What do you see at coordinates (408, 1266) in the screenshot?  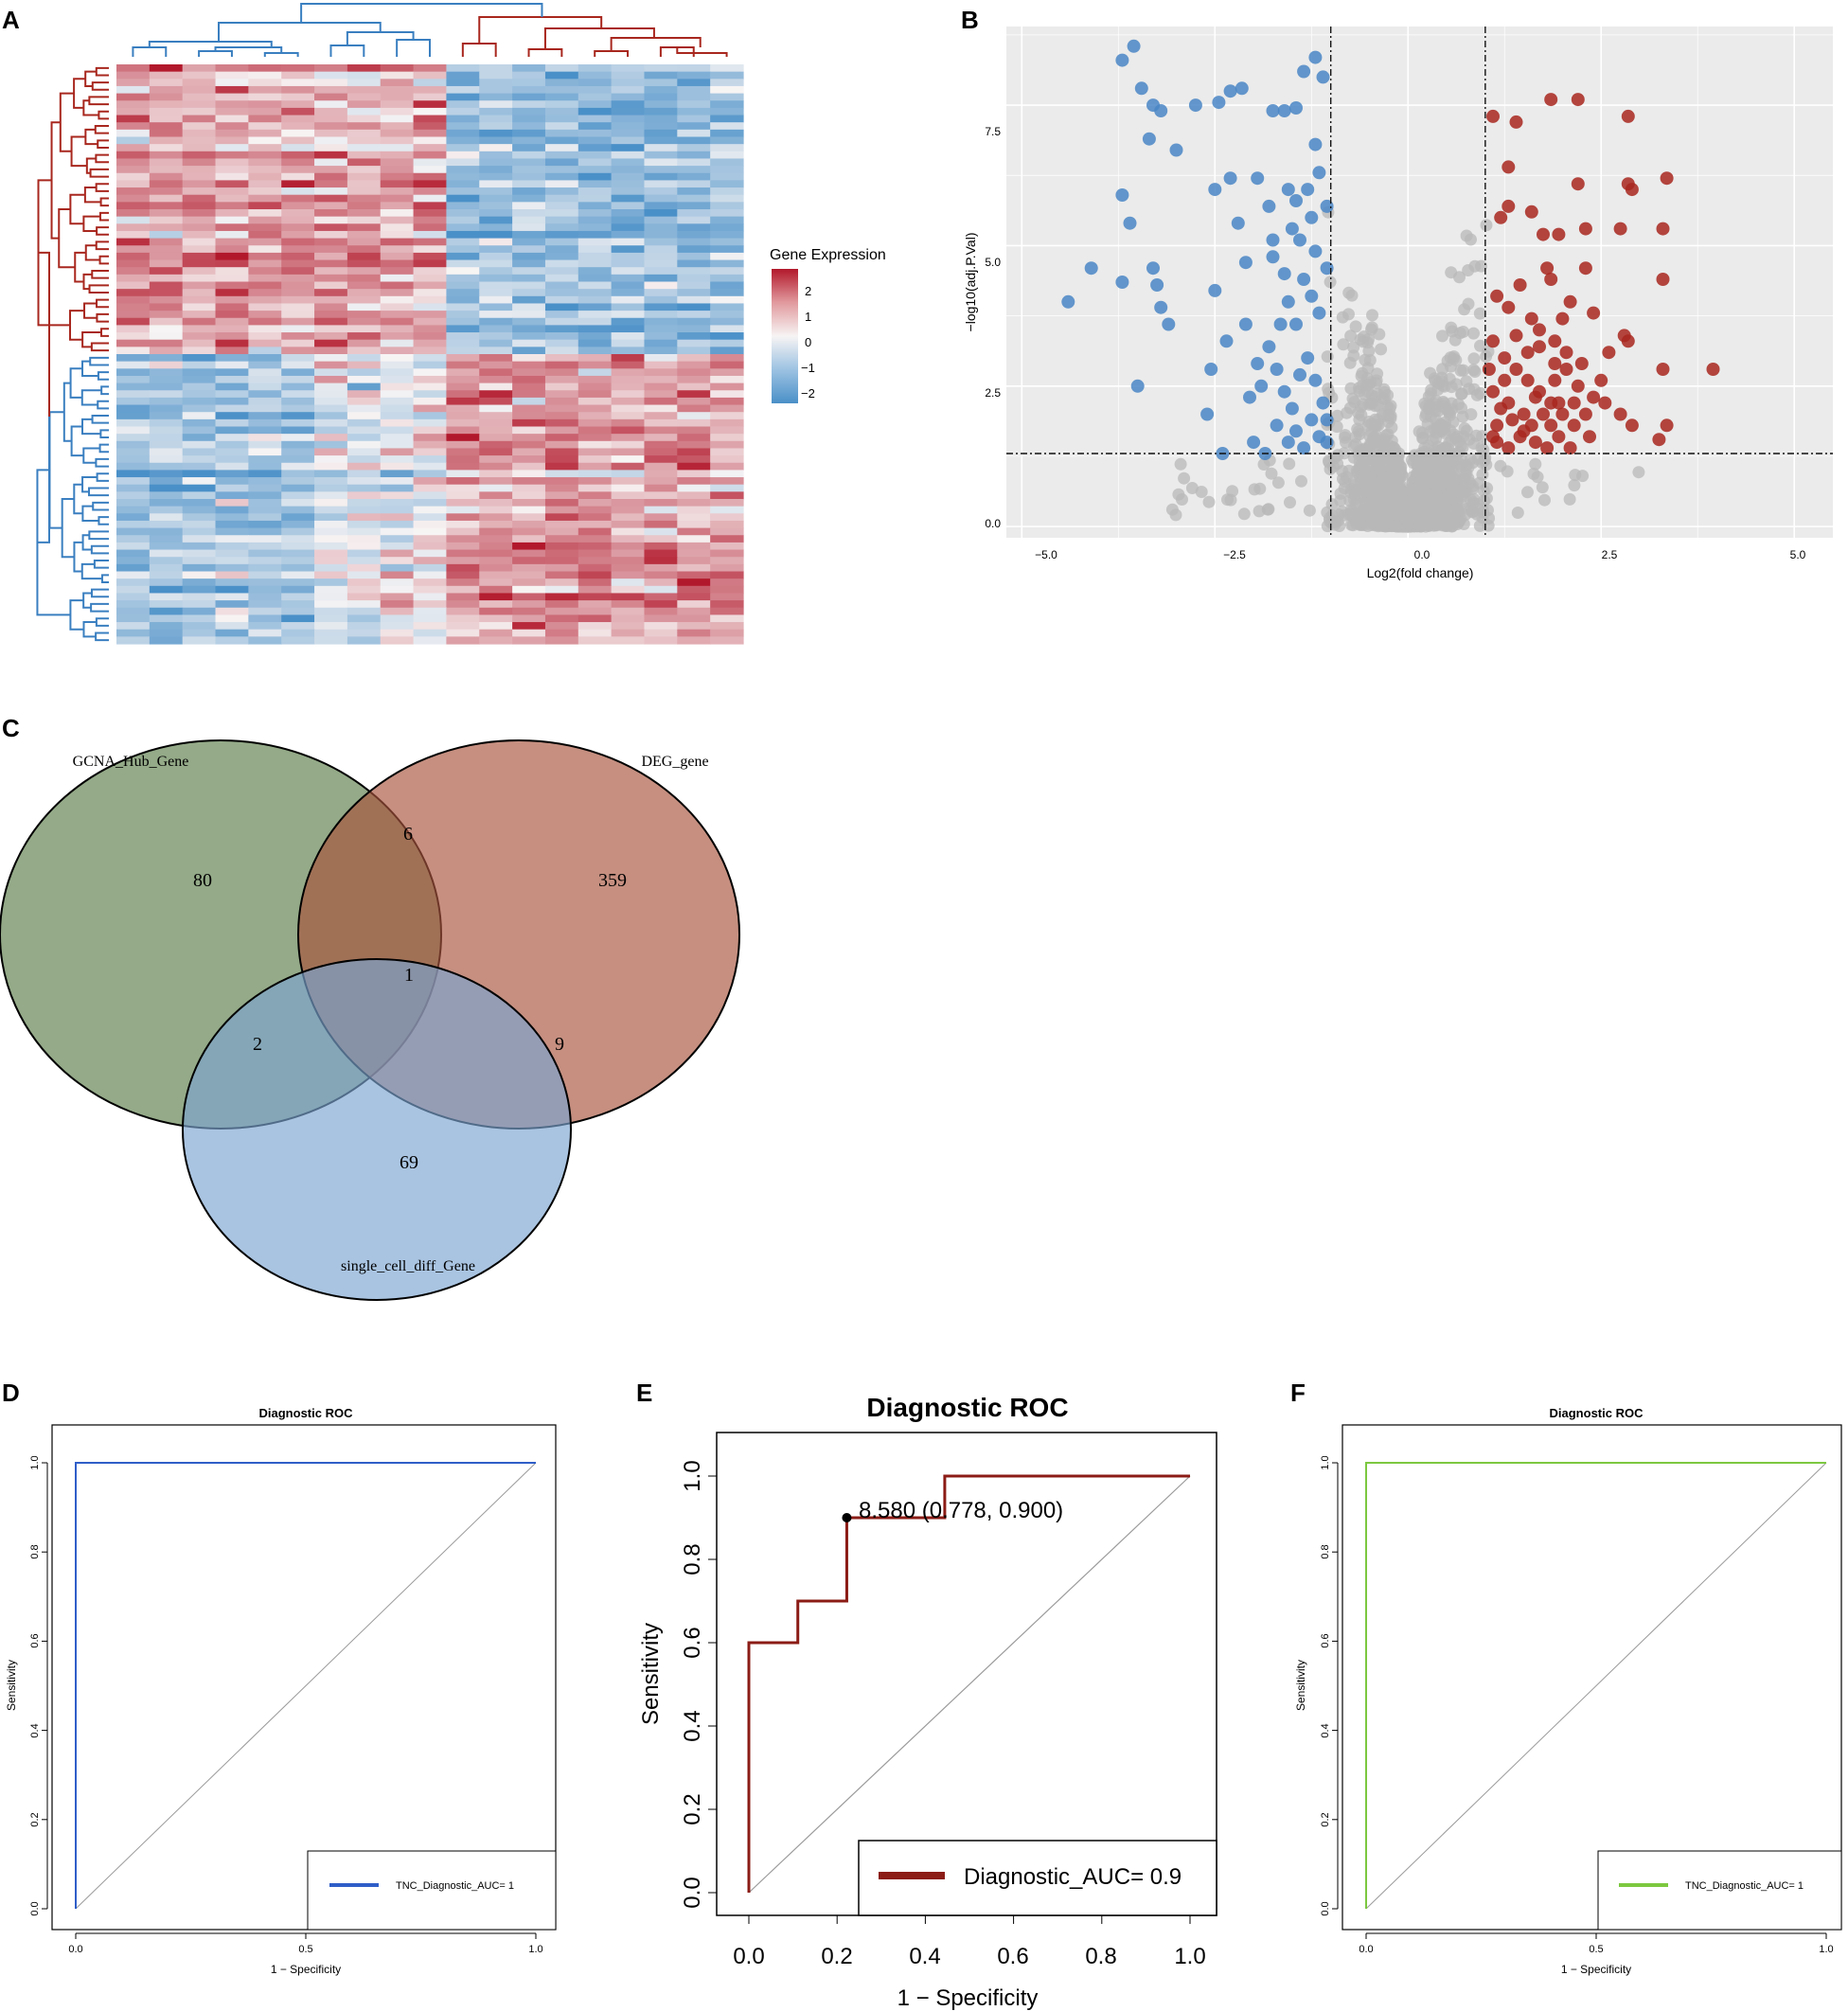 I see `venn-label-single-cell: single_cell_diff_Gene` at bounding box center [408, 1266].